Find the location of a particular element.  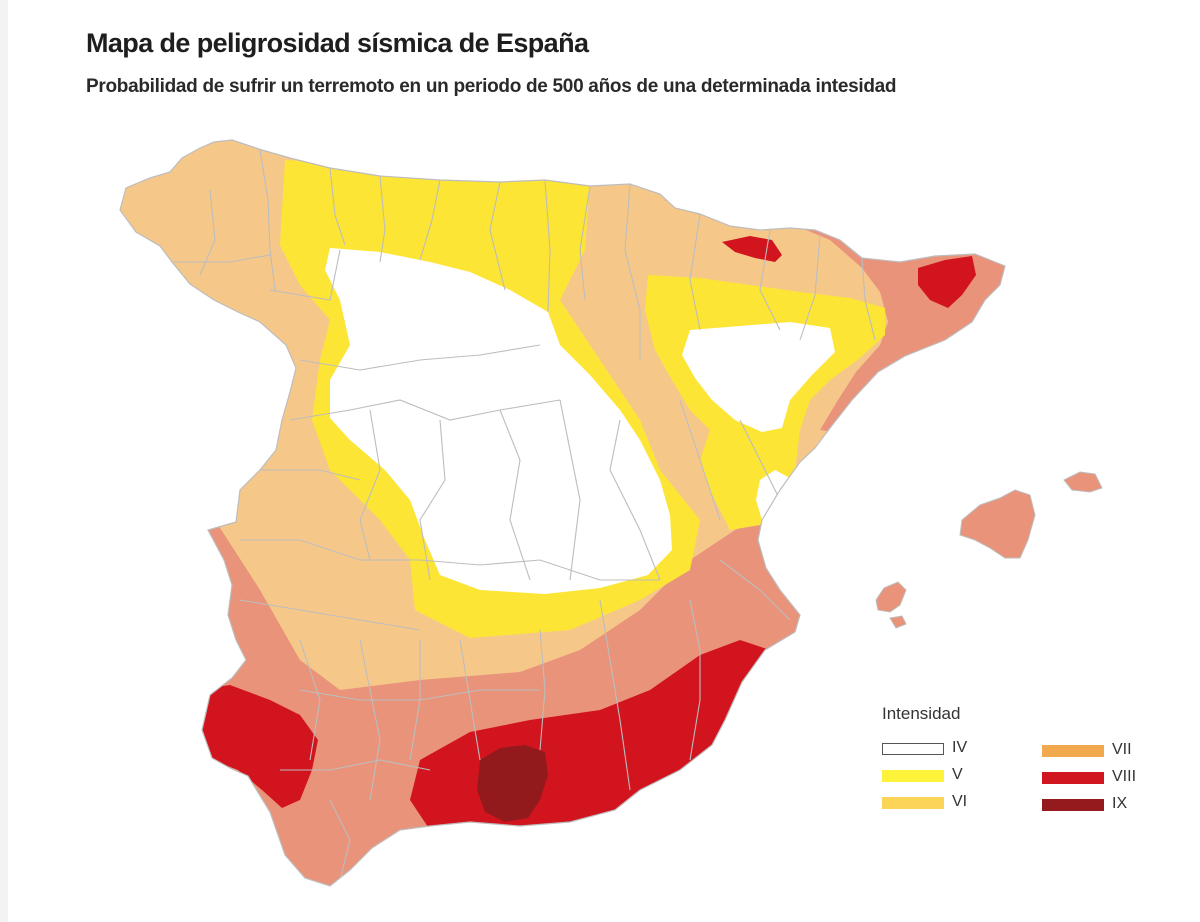

legend-swatch-viii is located at coordinates (1073, 778).